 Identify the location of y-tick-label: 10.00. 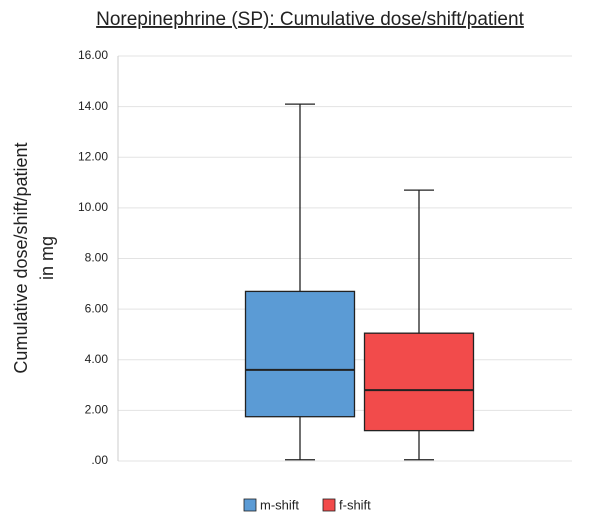
(93, 207).